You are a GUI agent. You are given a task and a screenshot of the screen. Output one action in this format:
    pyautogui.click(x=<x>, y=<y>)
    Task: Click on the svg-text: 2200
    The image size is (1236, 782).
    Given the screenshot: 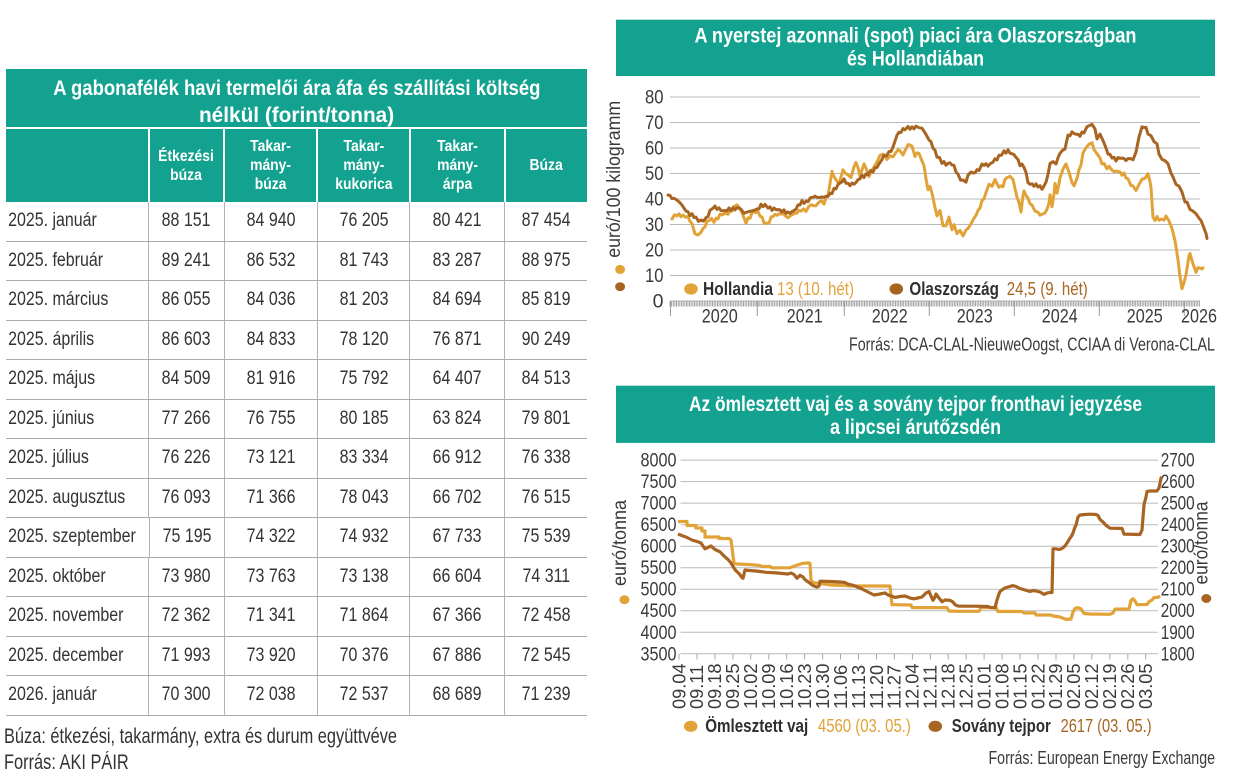 What is the action you would take?
    pyautogui.click(x=1178, y=568)
    